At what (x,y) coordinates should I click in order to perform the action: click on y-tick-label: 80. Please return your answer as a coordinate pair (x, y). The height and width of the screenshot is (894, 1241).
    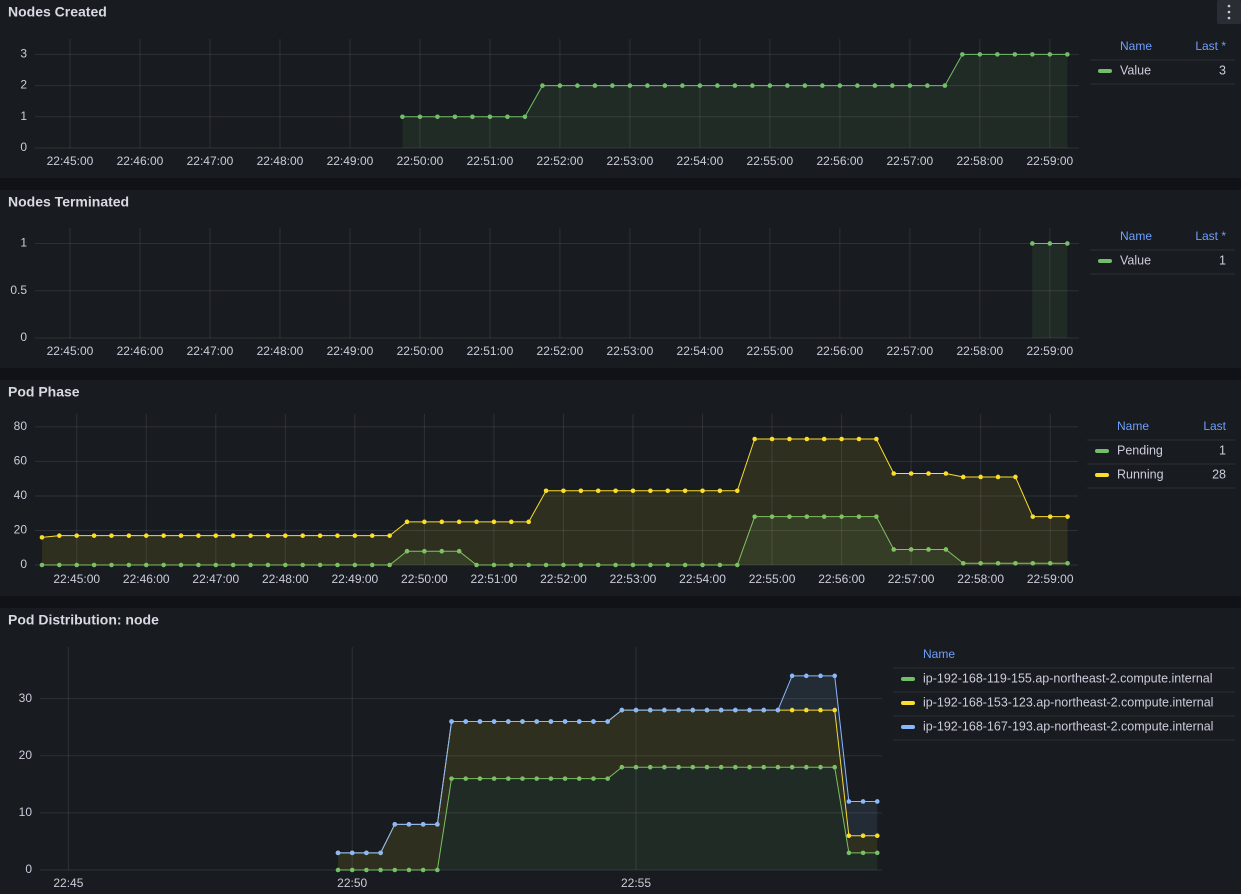
    Looking at the image, I should click on (21, 426).